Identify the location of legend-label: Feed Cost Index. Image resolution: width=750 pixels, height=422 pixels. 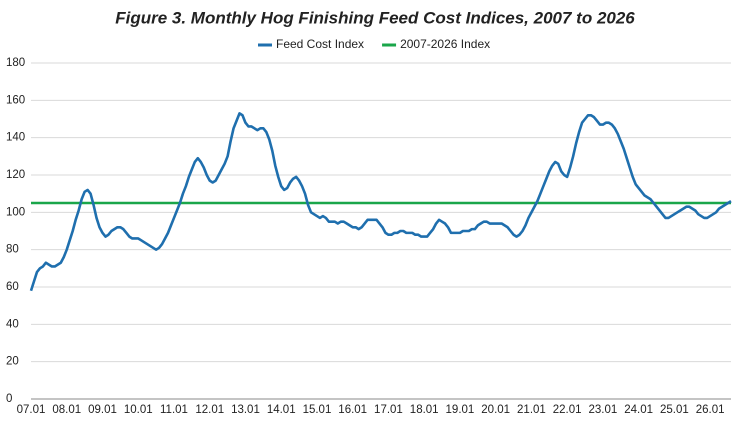
(320, 44).